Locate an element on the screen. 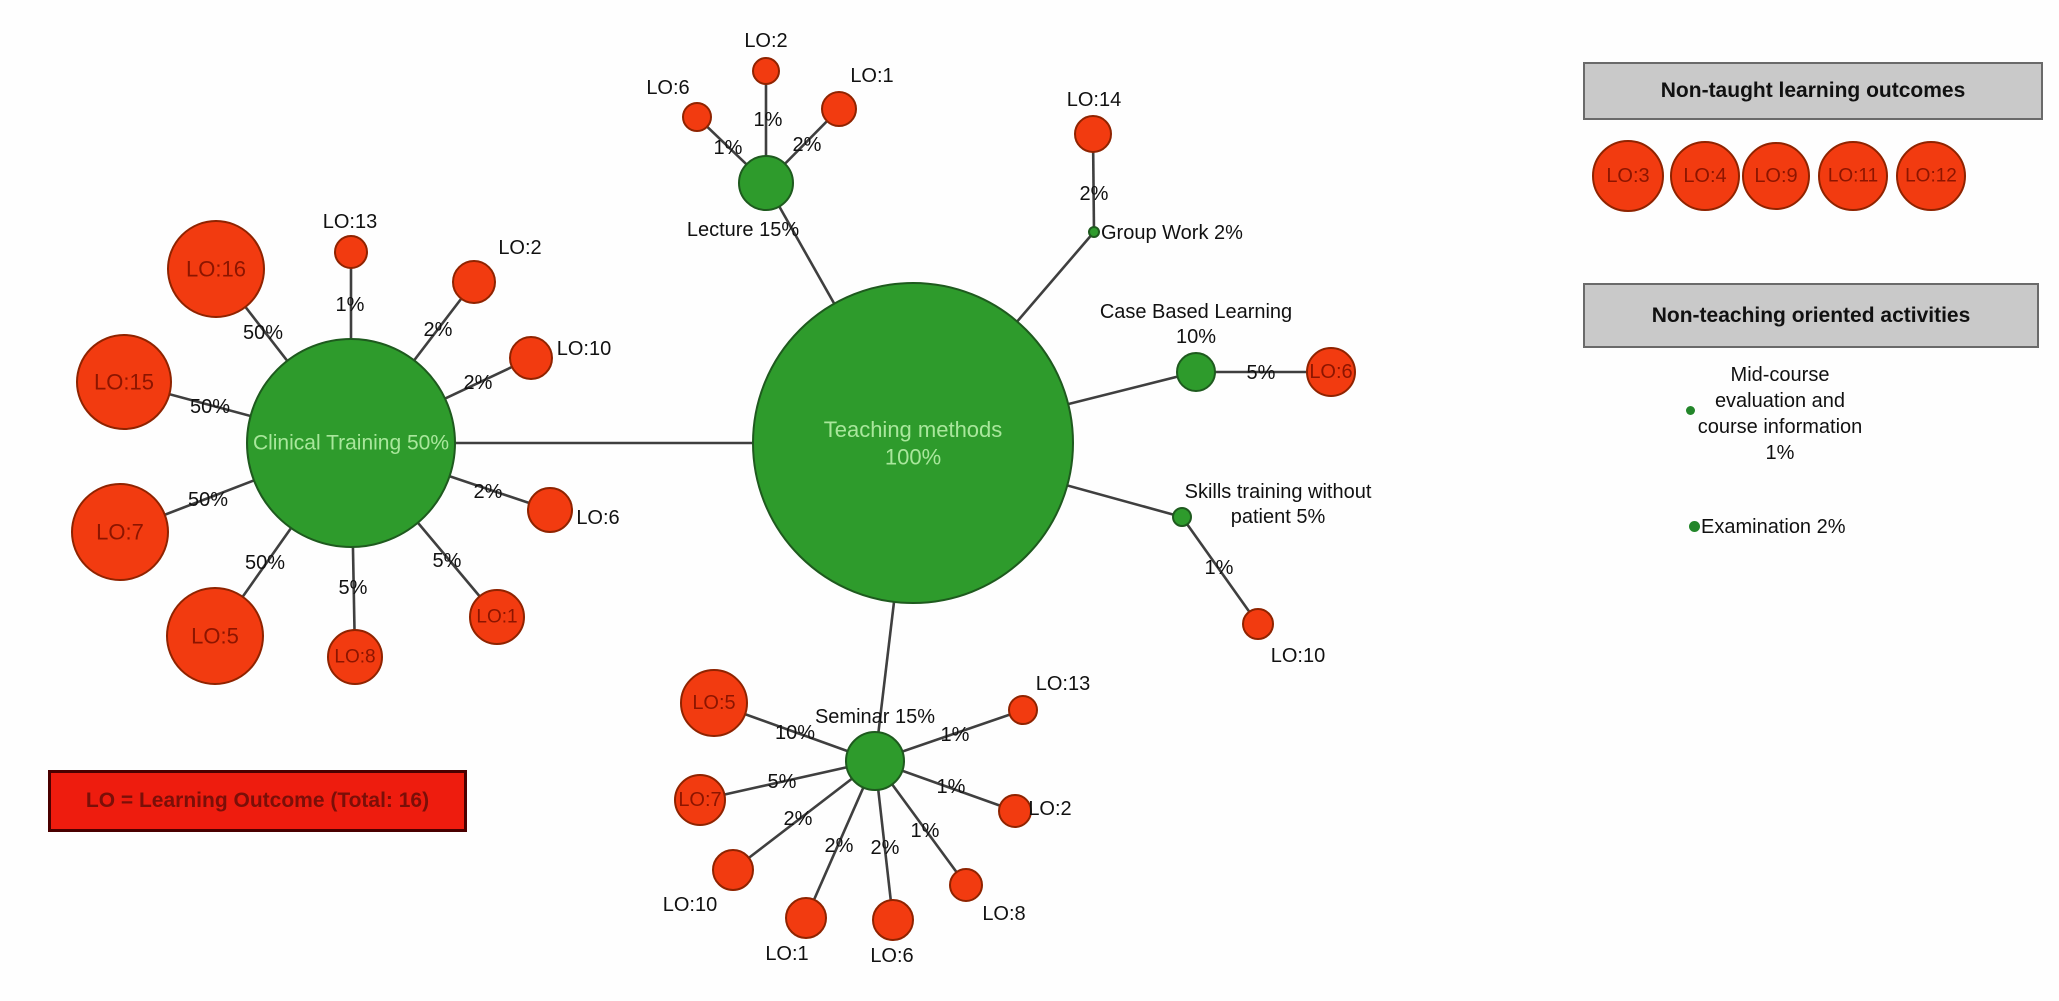 This screenshot has height=1001, width=2059. edge-label-seminar-s6: 2% is located at coordinates (885, 848).